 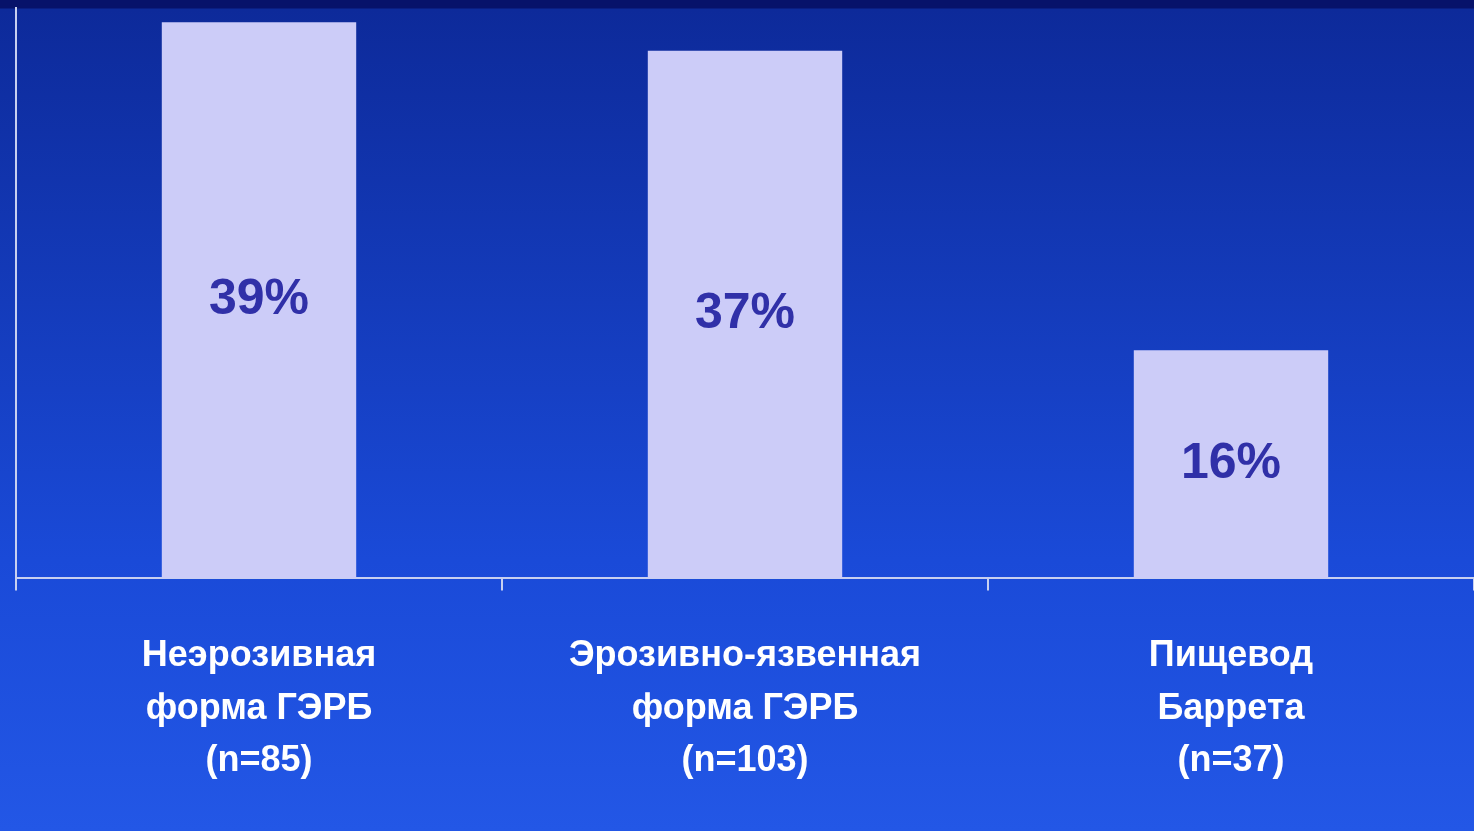 What do you see at coordinates (259, 297) in the screenshot?
I see `data-label: 39%` at bounding box center [259, 297].